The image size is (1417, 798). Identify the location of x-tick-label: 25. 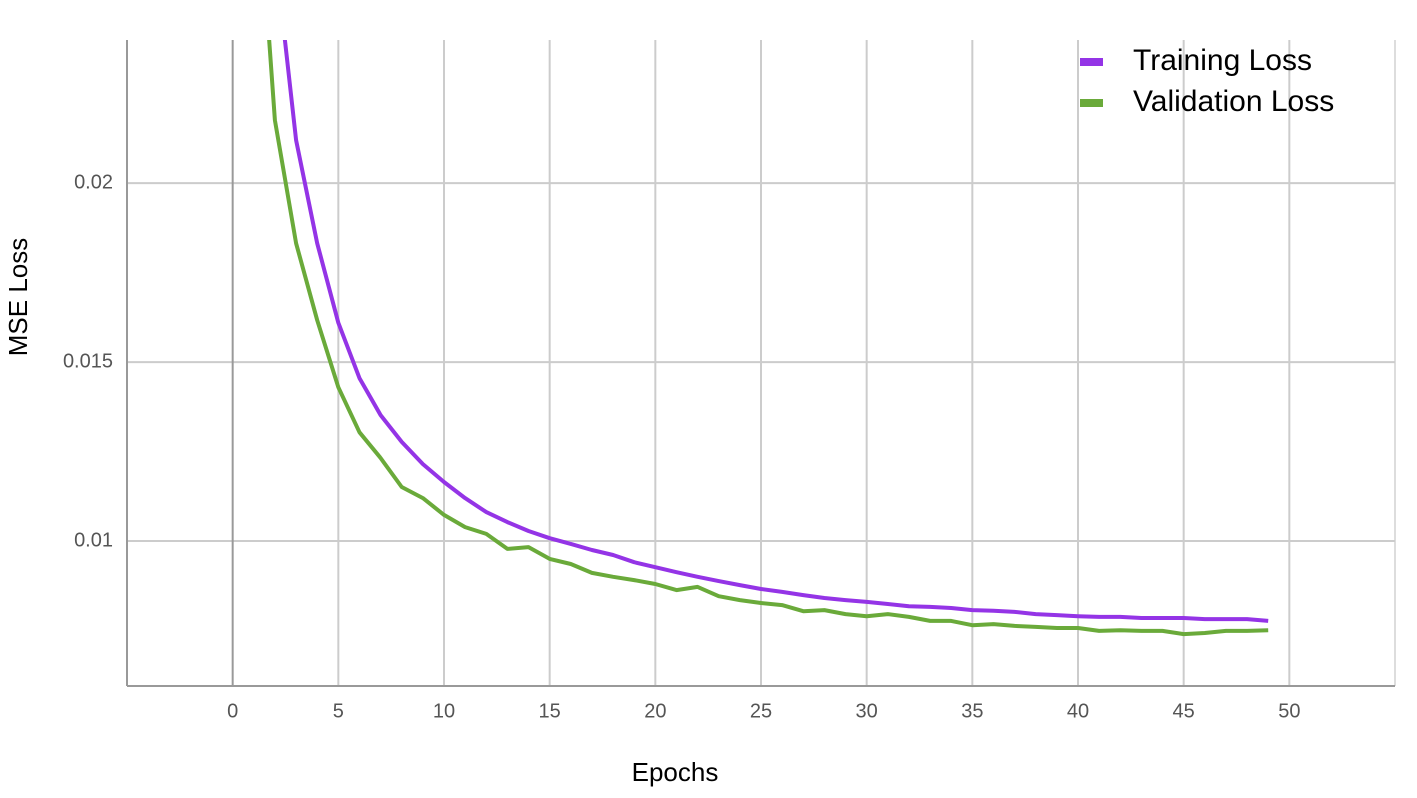
(761, 711).